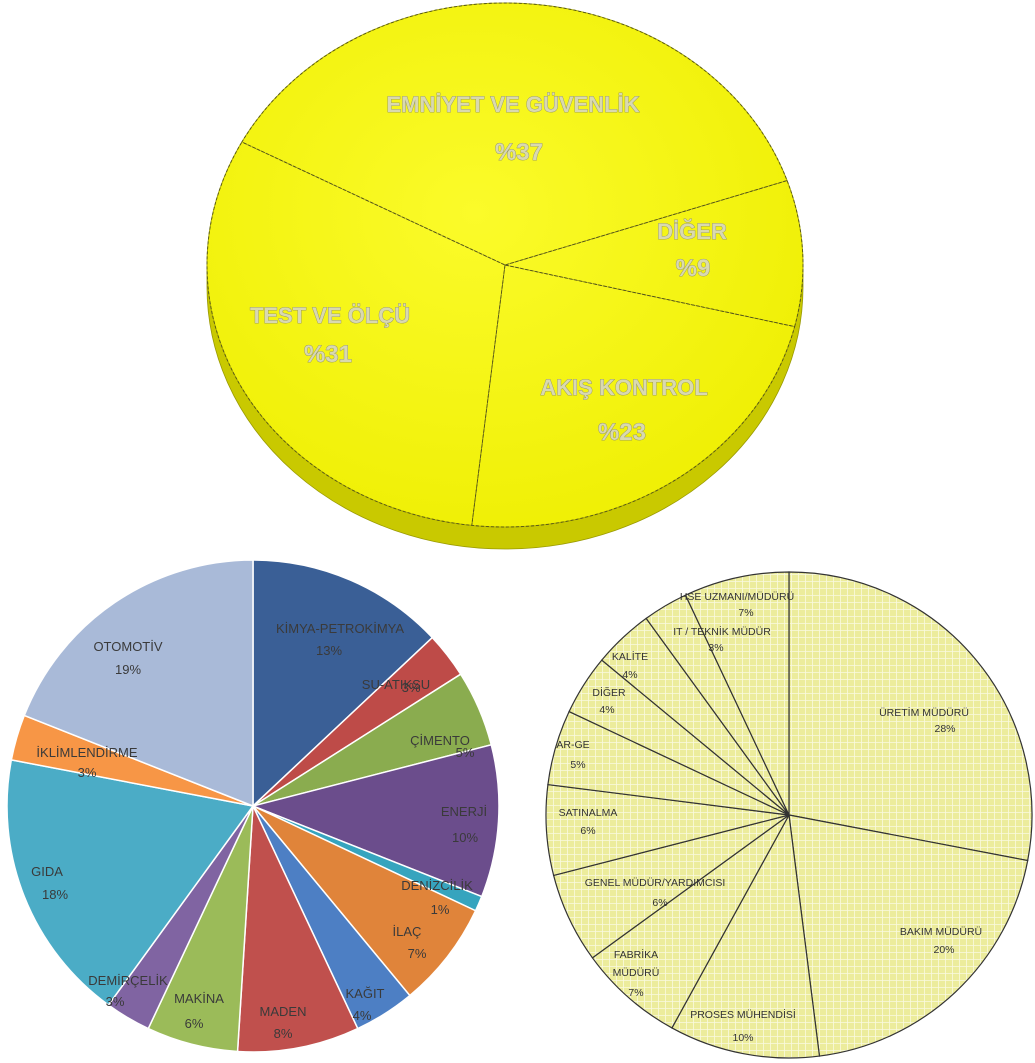  Describe the element at coordinates (437, 885) in the screenshot. I see `slice-label: DENİZCİLİK` at that location.